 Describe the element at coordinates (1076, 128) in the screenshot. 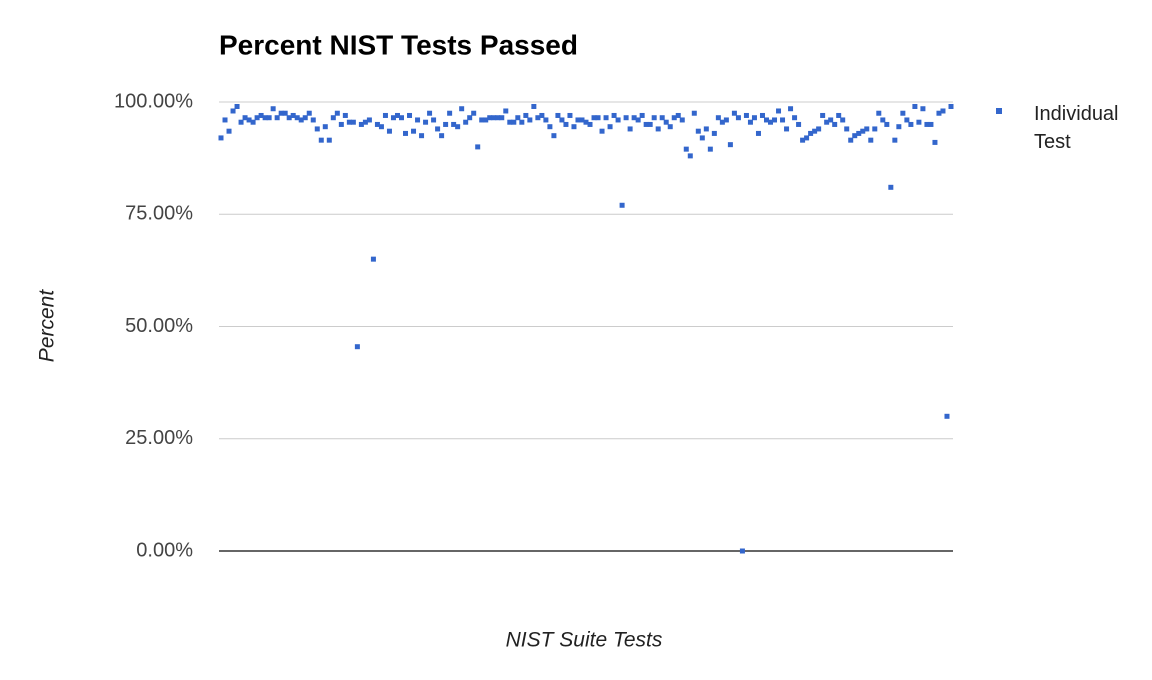

I see `legend-label: Individual Test` at that location.